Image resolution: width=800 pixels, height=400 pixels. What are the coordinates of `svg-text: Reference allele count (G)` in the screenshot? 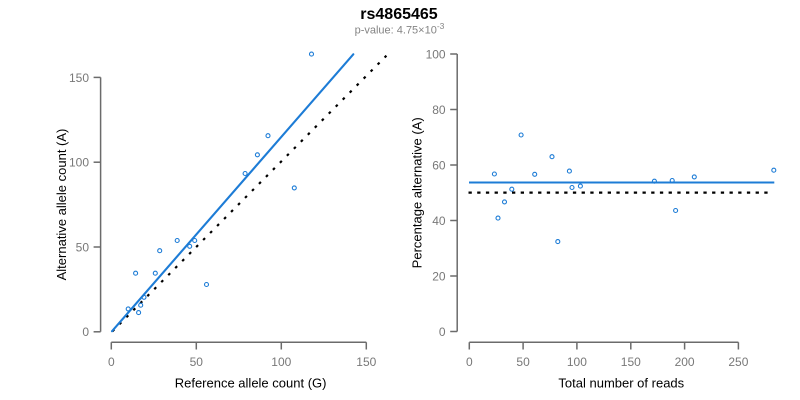 It's located at (251, 383).